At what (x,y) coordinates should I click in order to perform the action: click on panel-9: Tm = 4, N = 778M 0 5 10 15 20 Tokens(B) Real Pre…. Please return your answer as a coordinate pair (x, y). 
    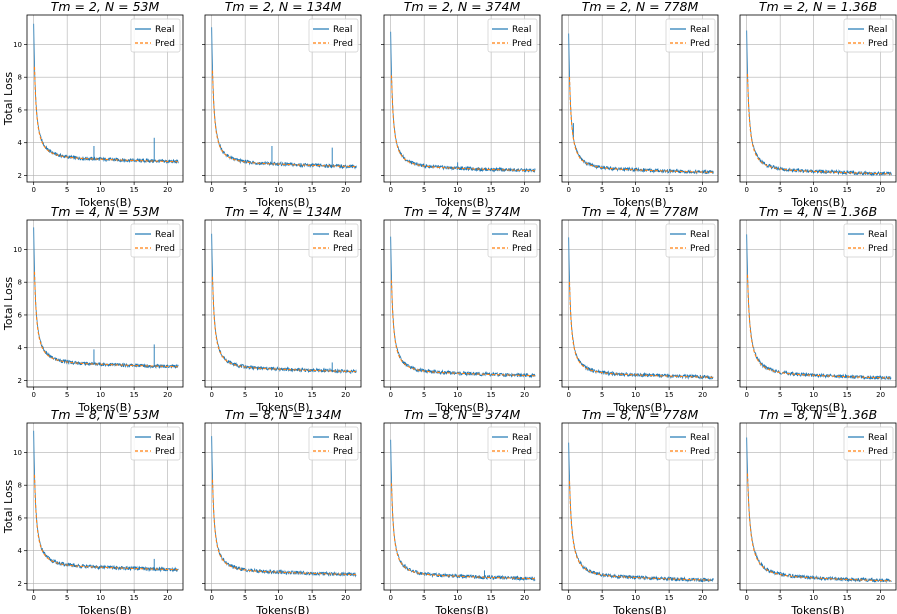
    Looking at the image, I should click on (639, 309).